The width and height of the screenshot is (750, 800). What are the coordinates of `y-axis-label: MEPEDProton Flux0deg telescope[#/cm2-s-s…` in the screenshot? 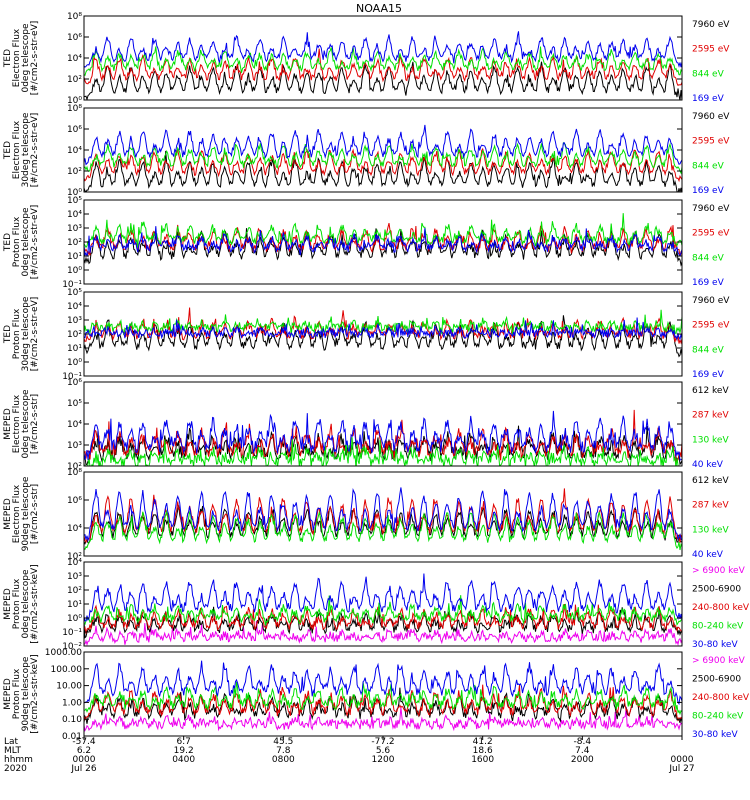 It's located at (21, 603).